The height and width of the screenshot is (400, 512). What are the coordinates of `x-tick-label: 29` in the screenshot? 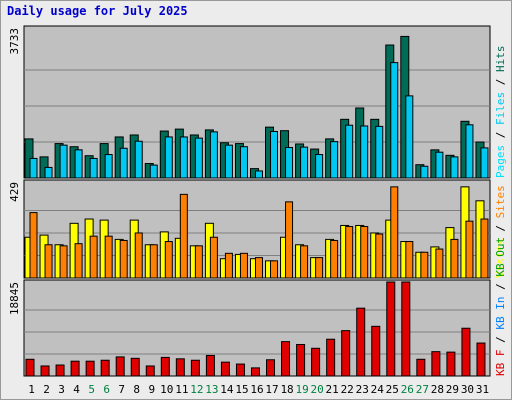 It's located at (452, 389).